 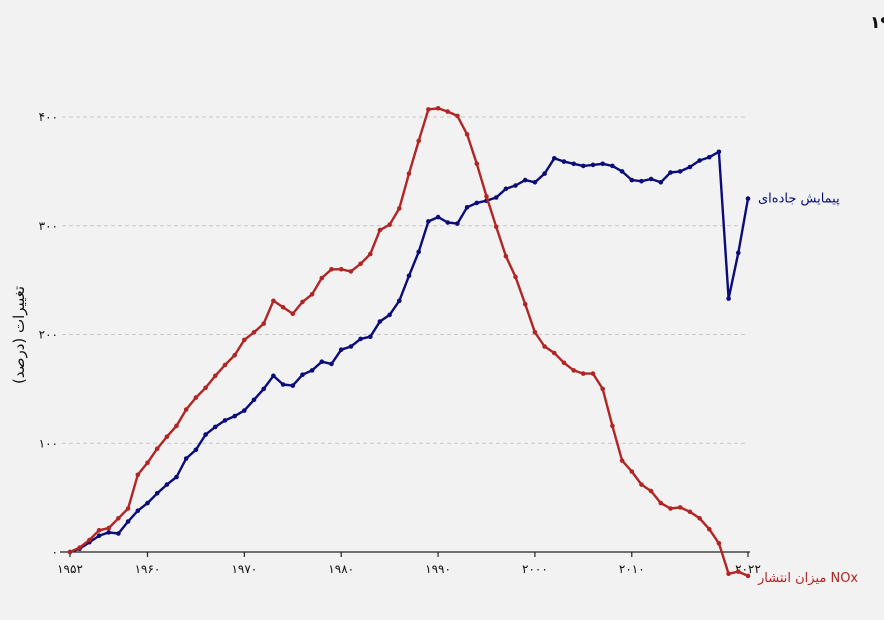 I want to click on x-tick-label: ۱۹۶۰, so click(x=148, y=569).